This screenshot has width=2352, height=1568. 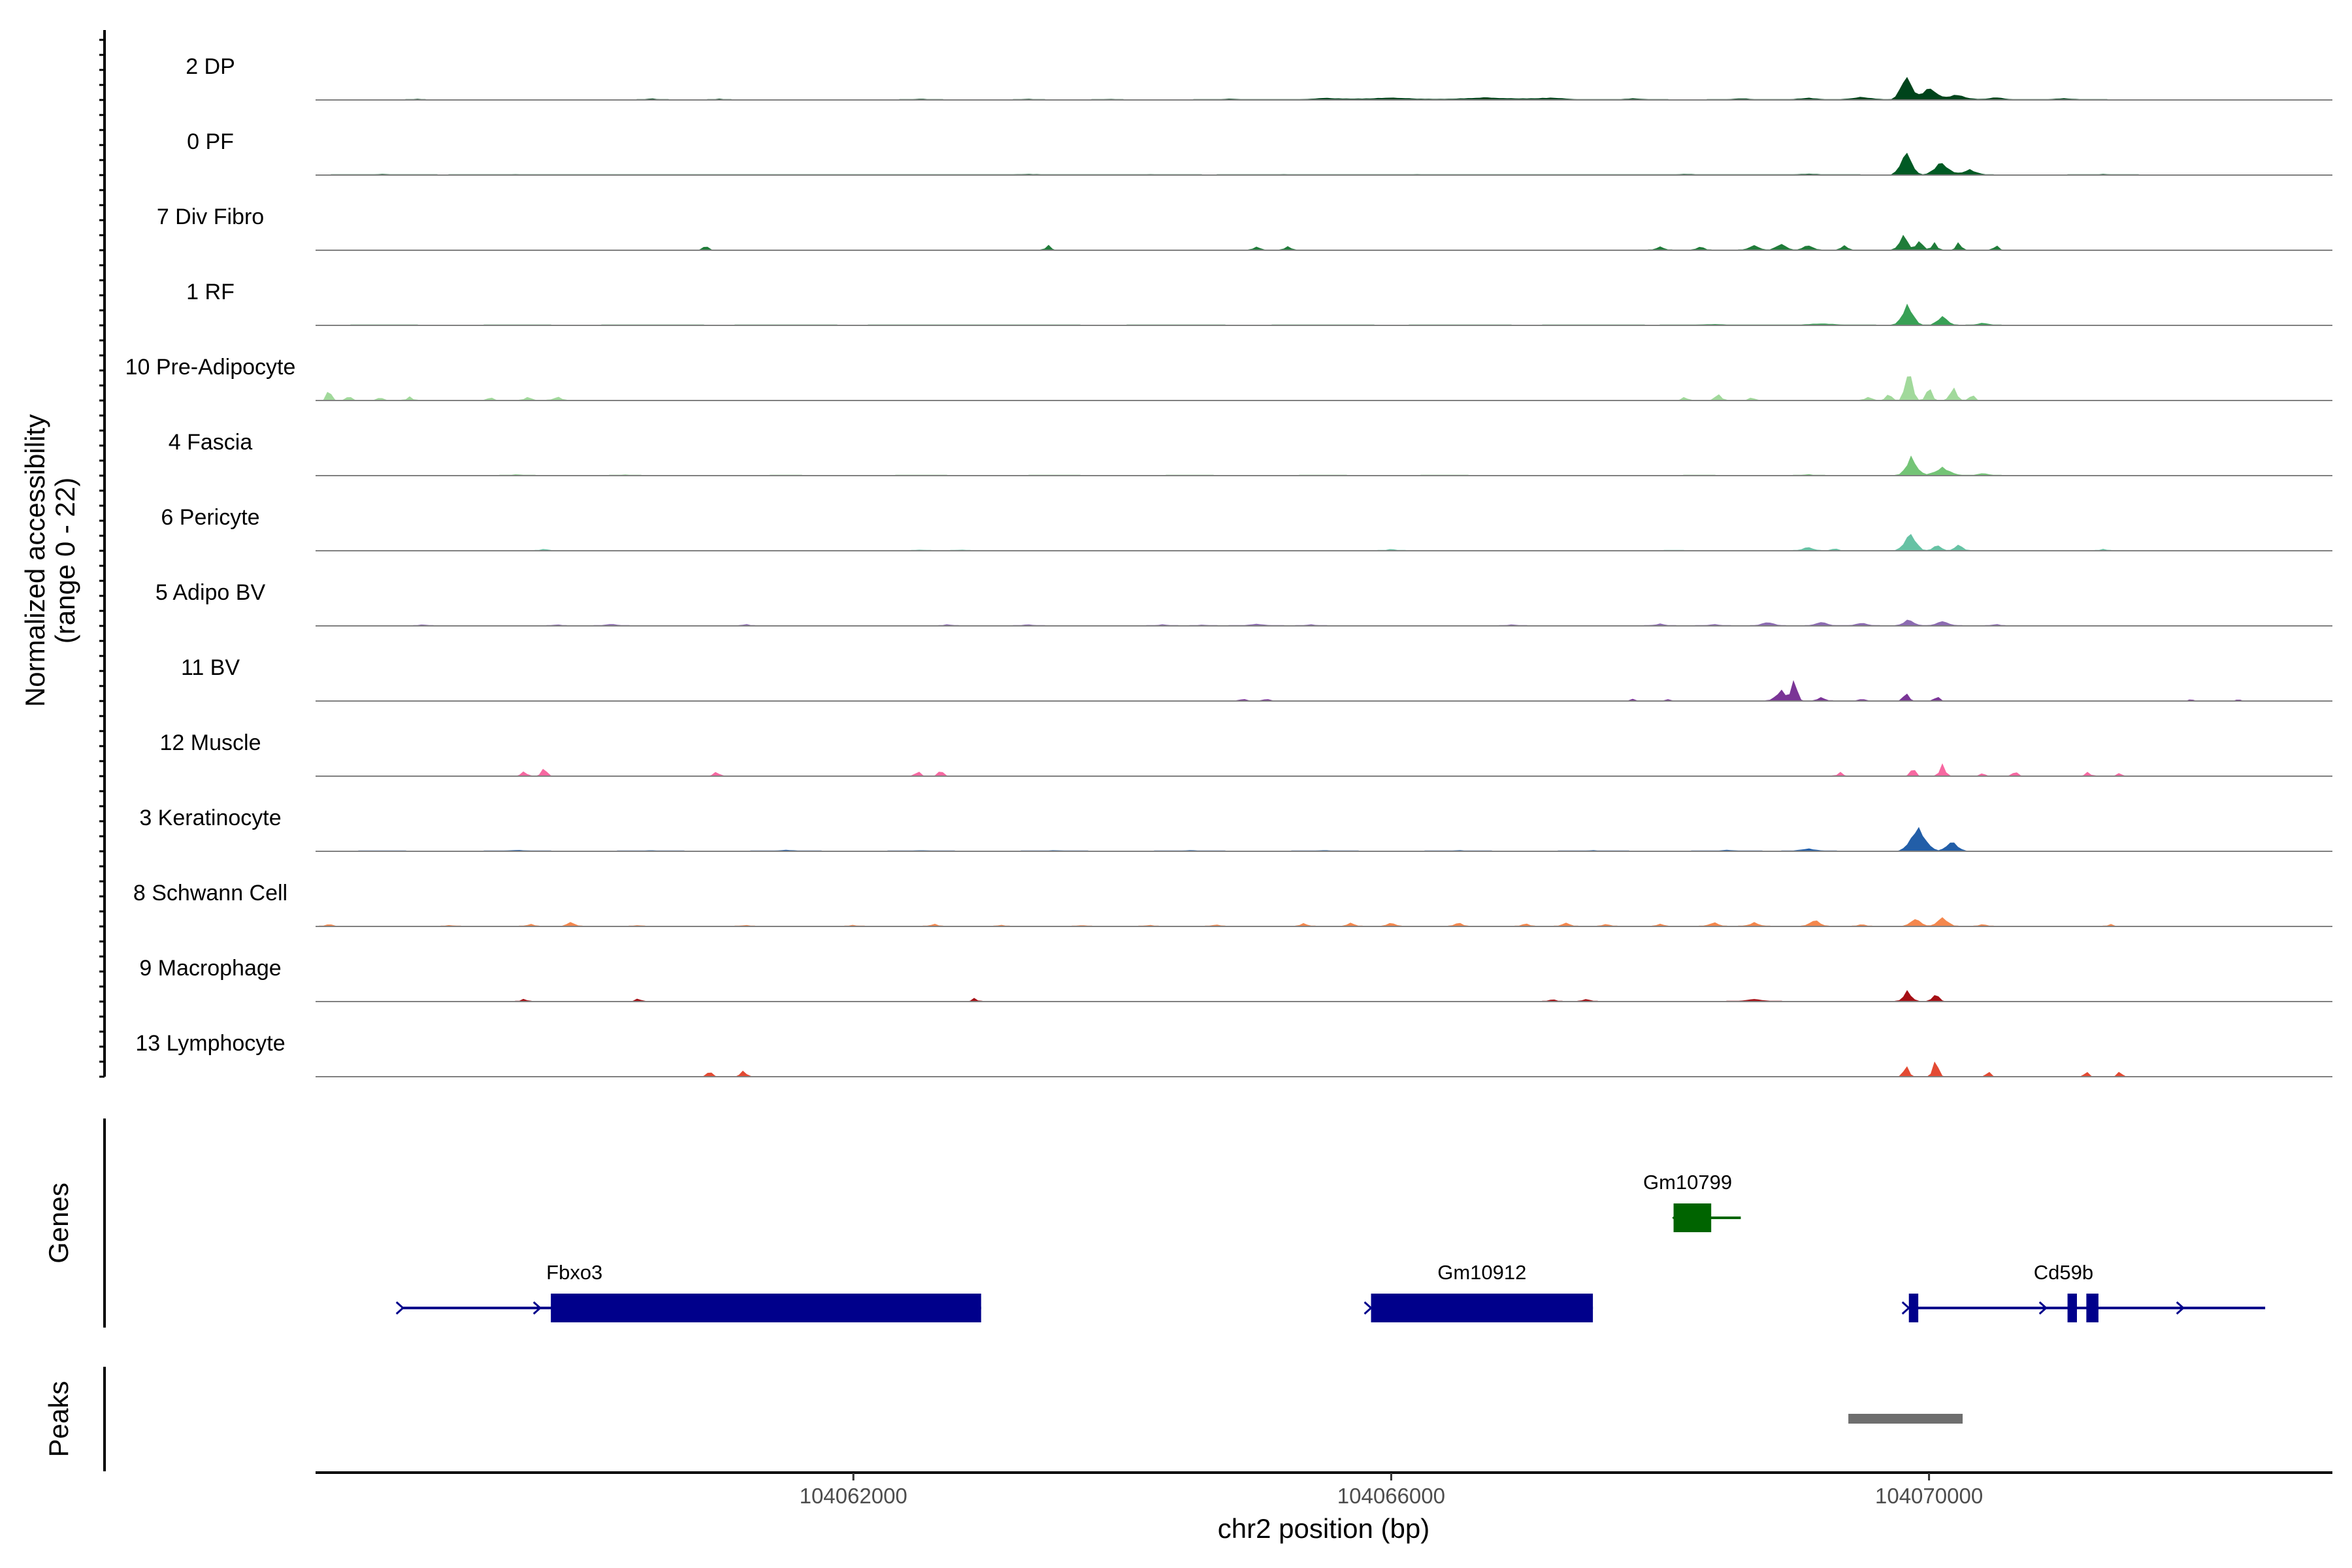 What do you see at coordinates (1244, 227) in the screenshot?
I see `track-7-div-fibro: 7 Div Fibro` at bounding box center [1244, 227].